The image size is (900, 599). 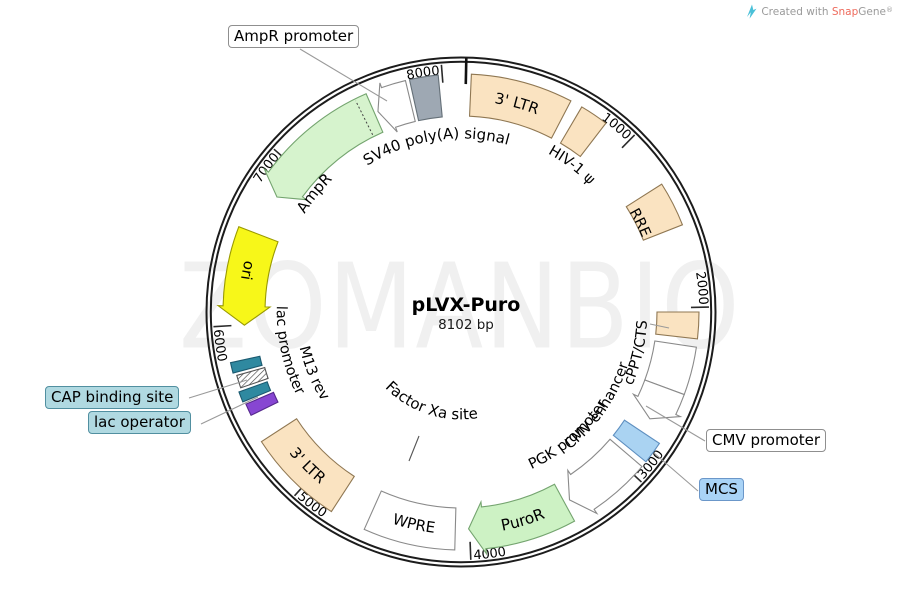 What do you see at coordinates (396, 106) in the screenshot?
I see `feature-ampr-promoter` at bounding box center [396, 106].